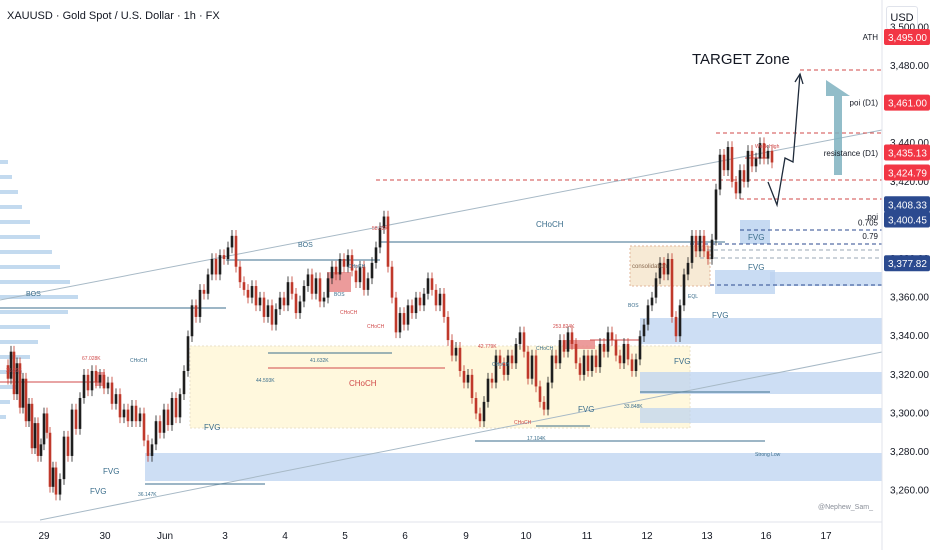  Describe the element at coordinates (907, 36) in the screenshot. I see `price-tag: 3,495.00` at that location.